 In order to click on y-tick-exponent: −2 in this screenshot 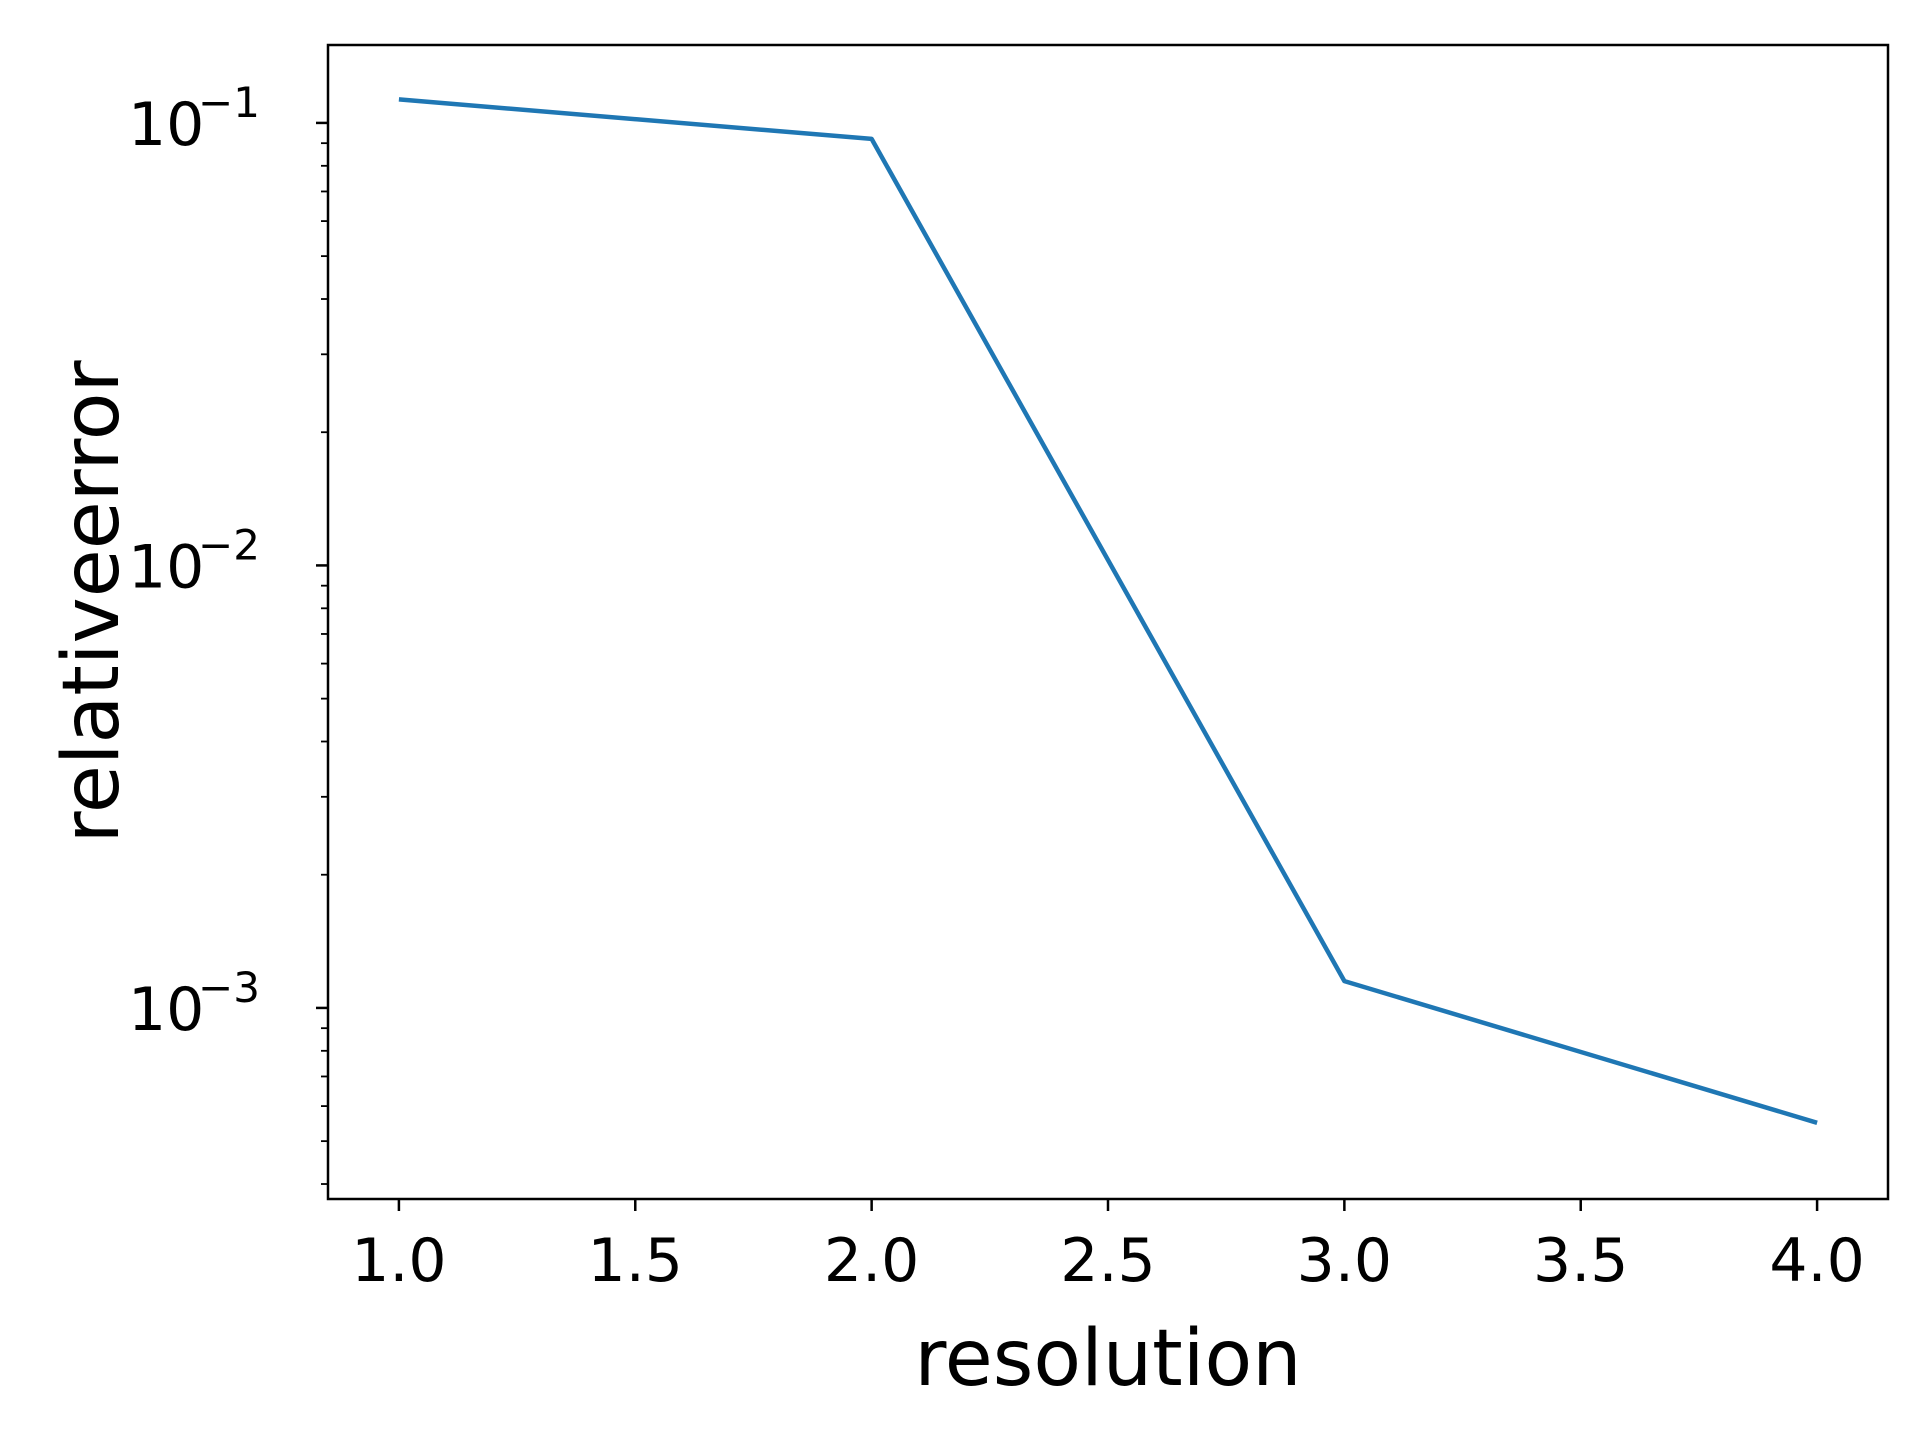, I will do `click(229, 544)`.